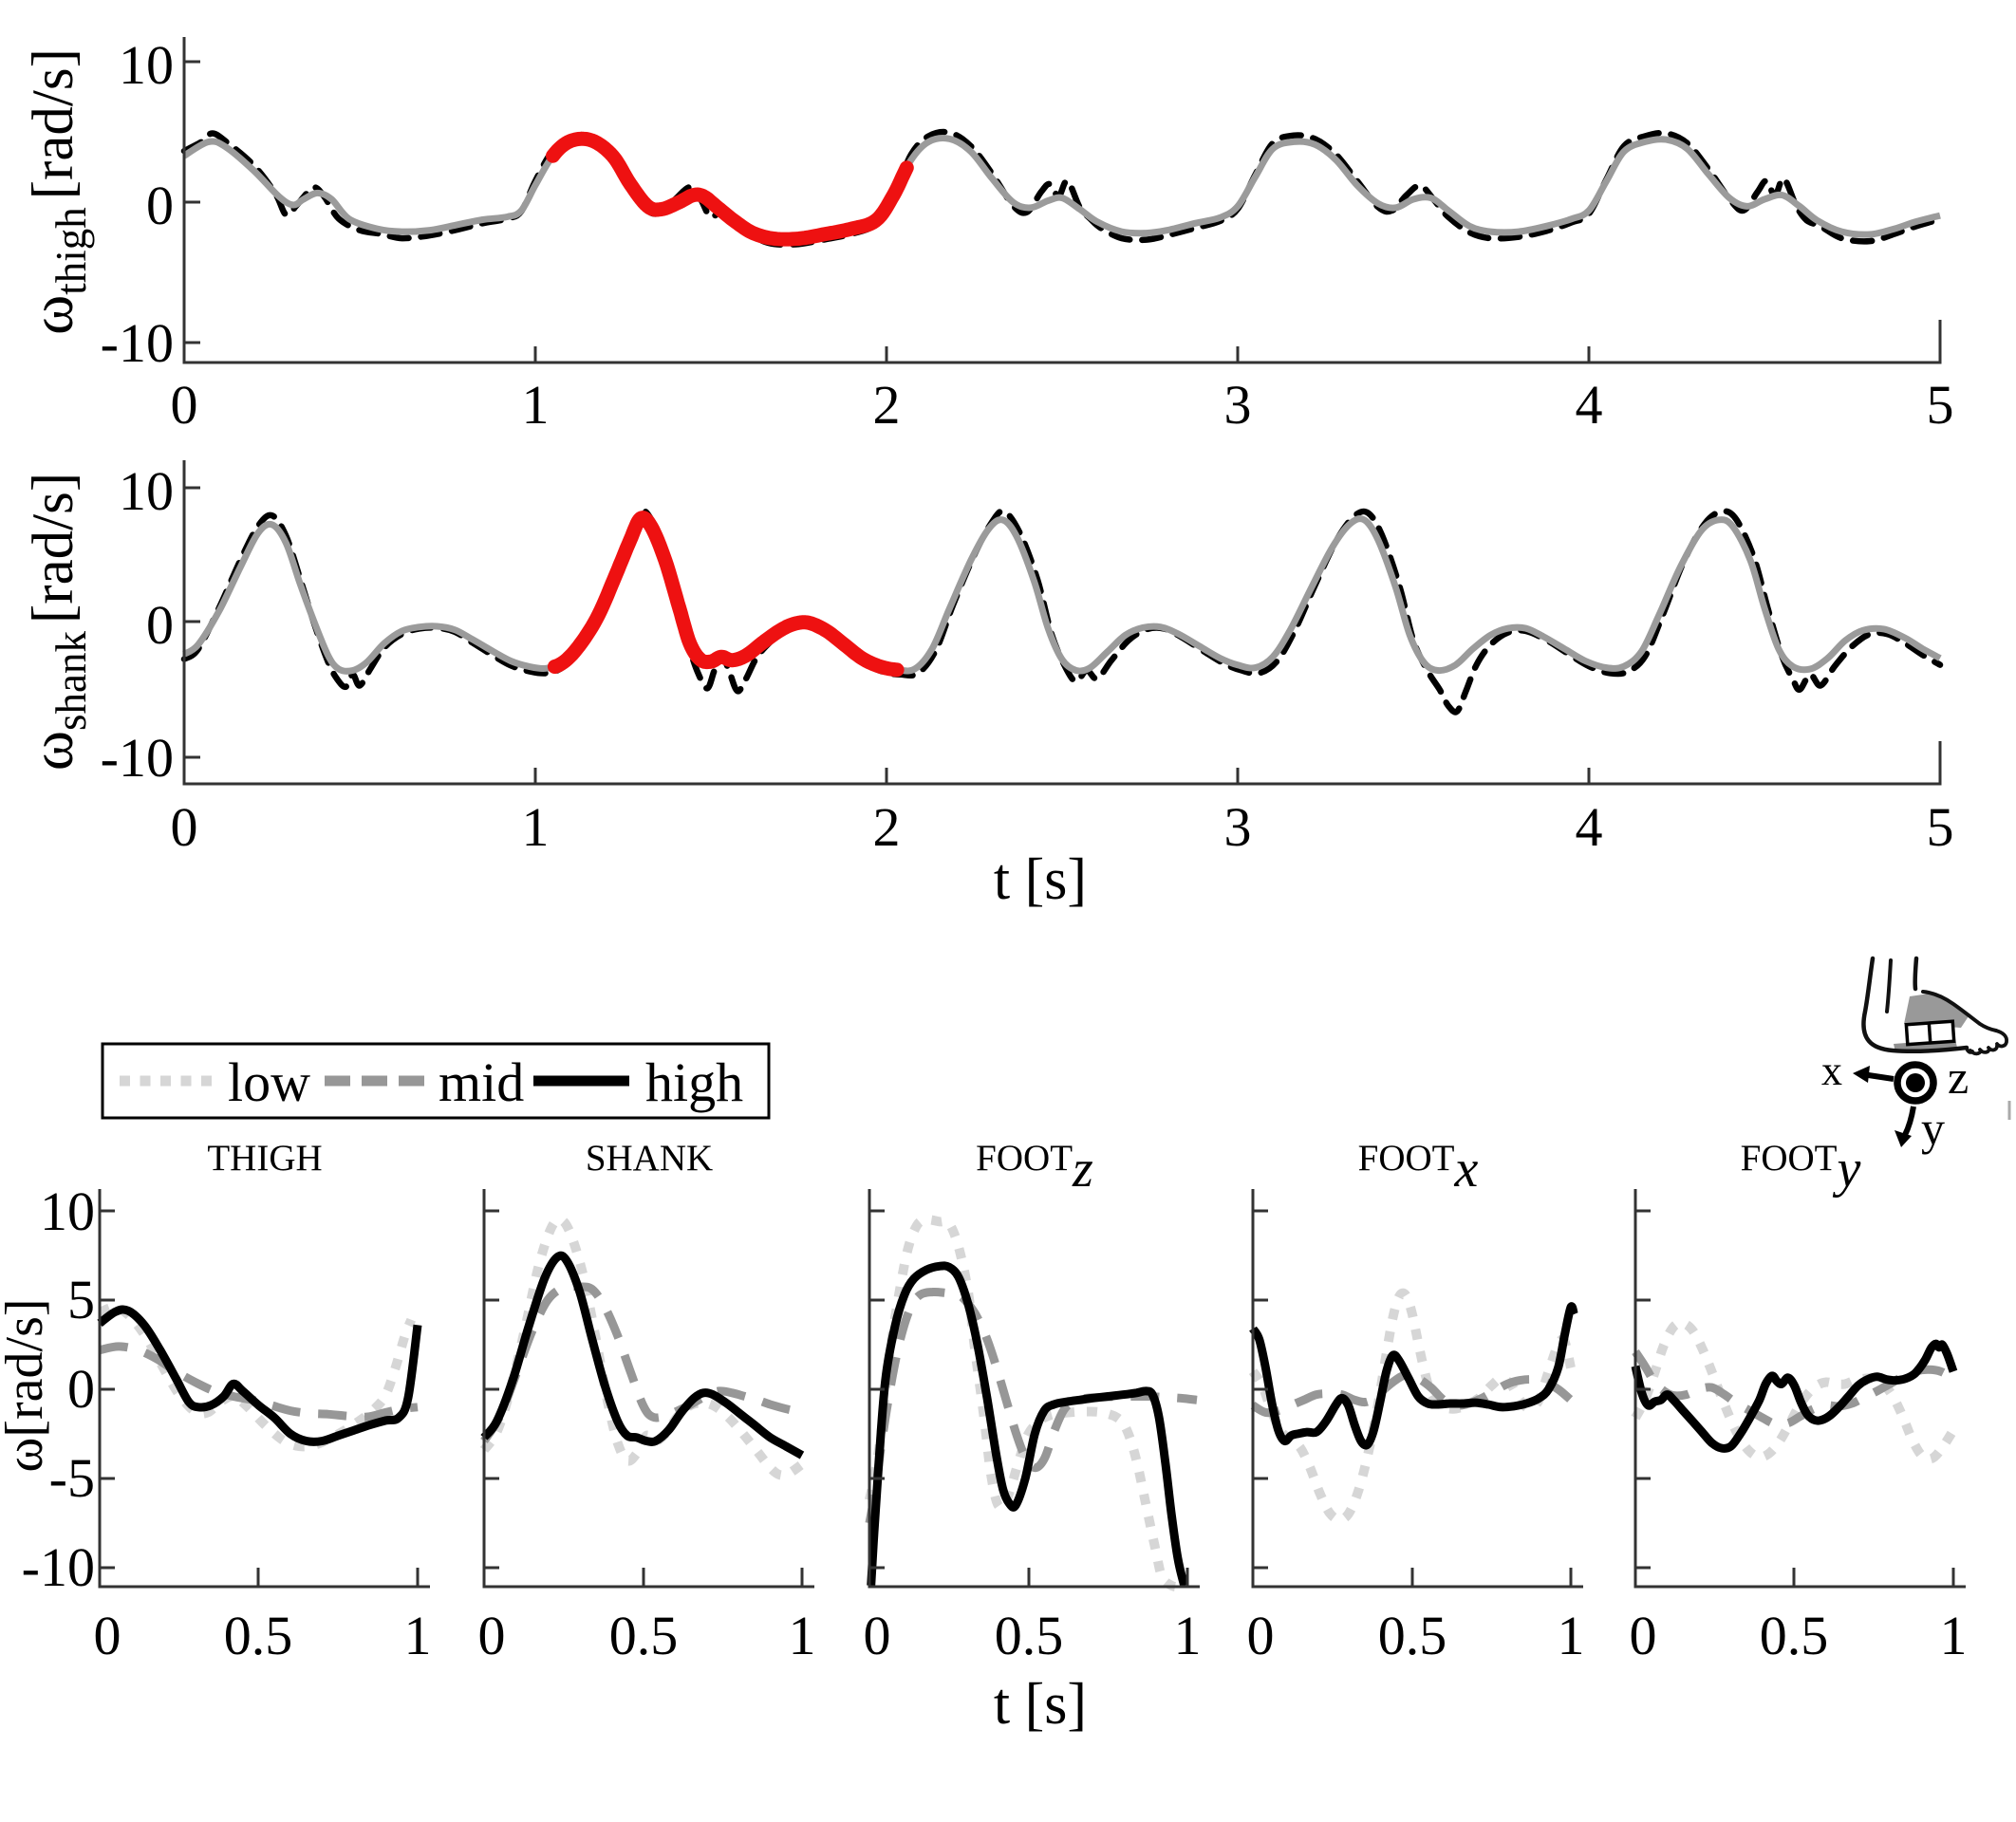  What do you see at coordinates (694, 1082) in the screenshot?
I see `svg-text: high` at bounding box center [694, 1082].